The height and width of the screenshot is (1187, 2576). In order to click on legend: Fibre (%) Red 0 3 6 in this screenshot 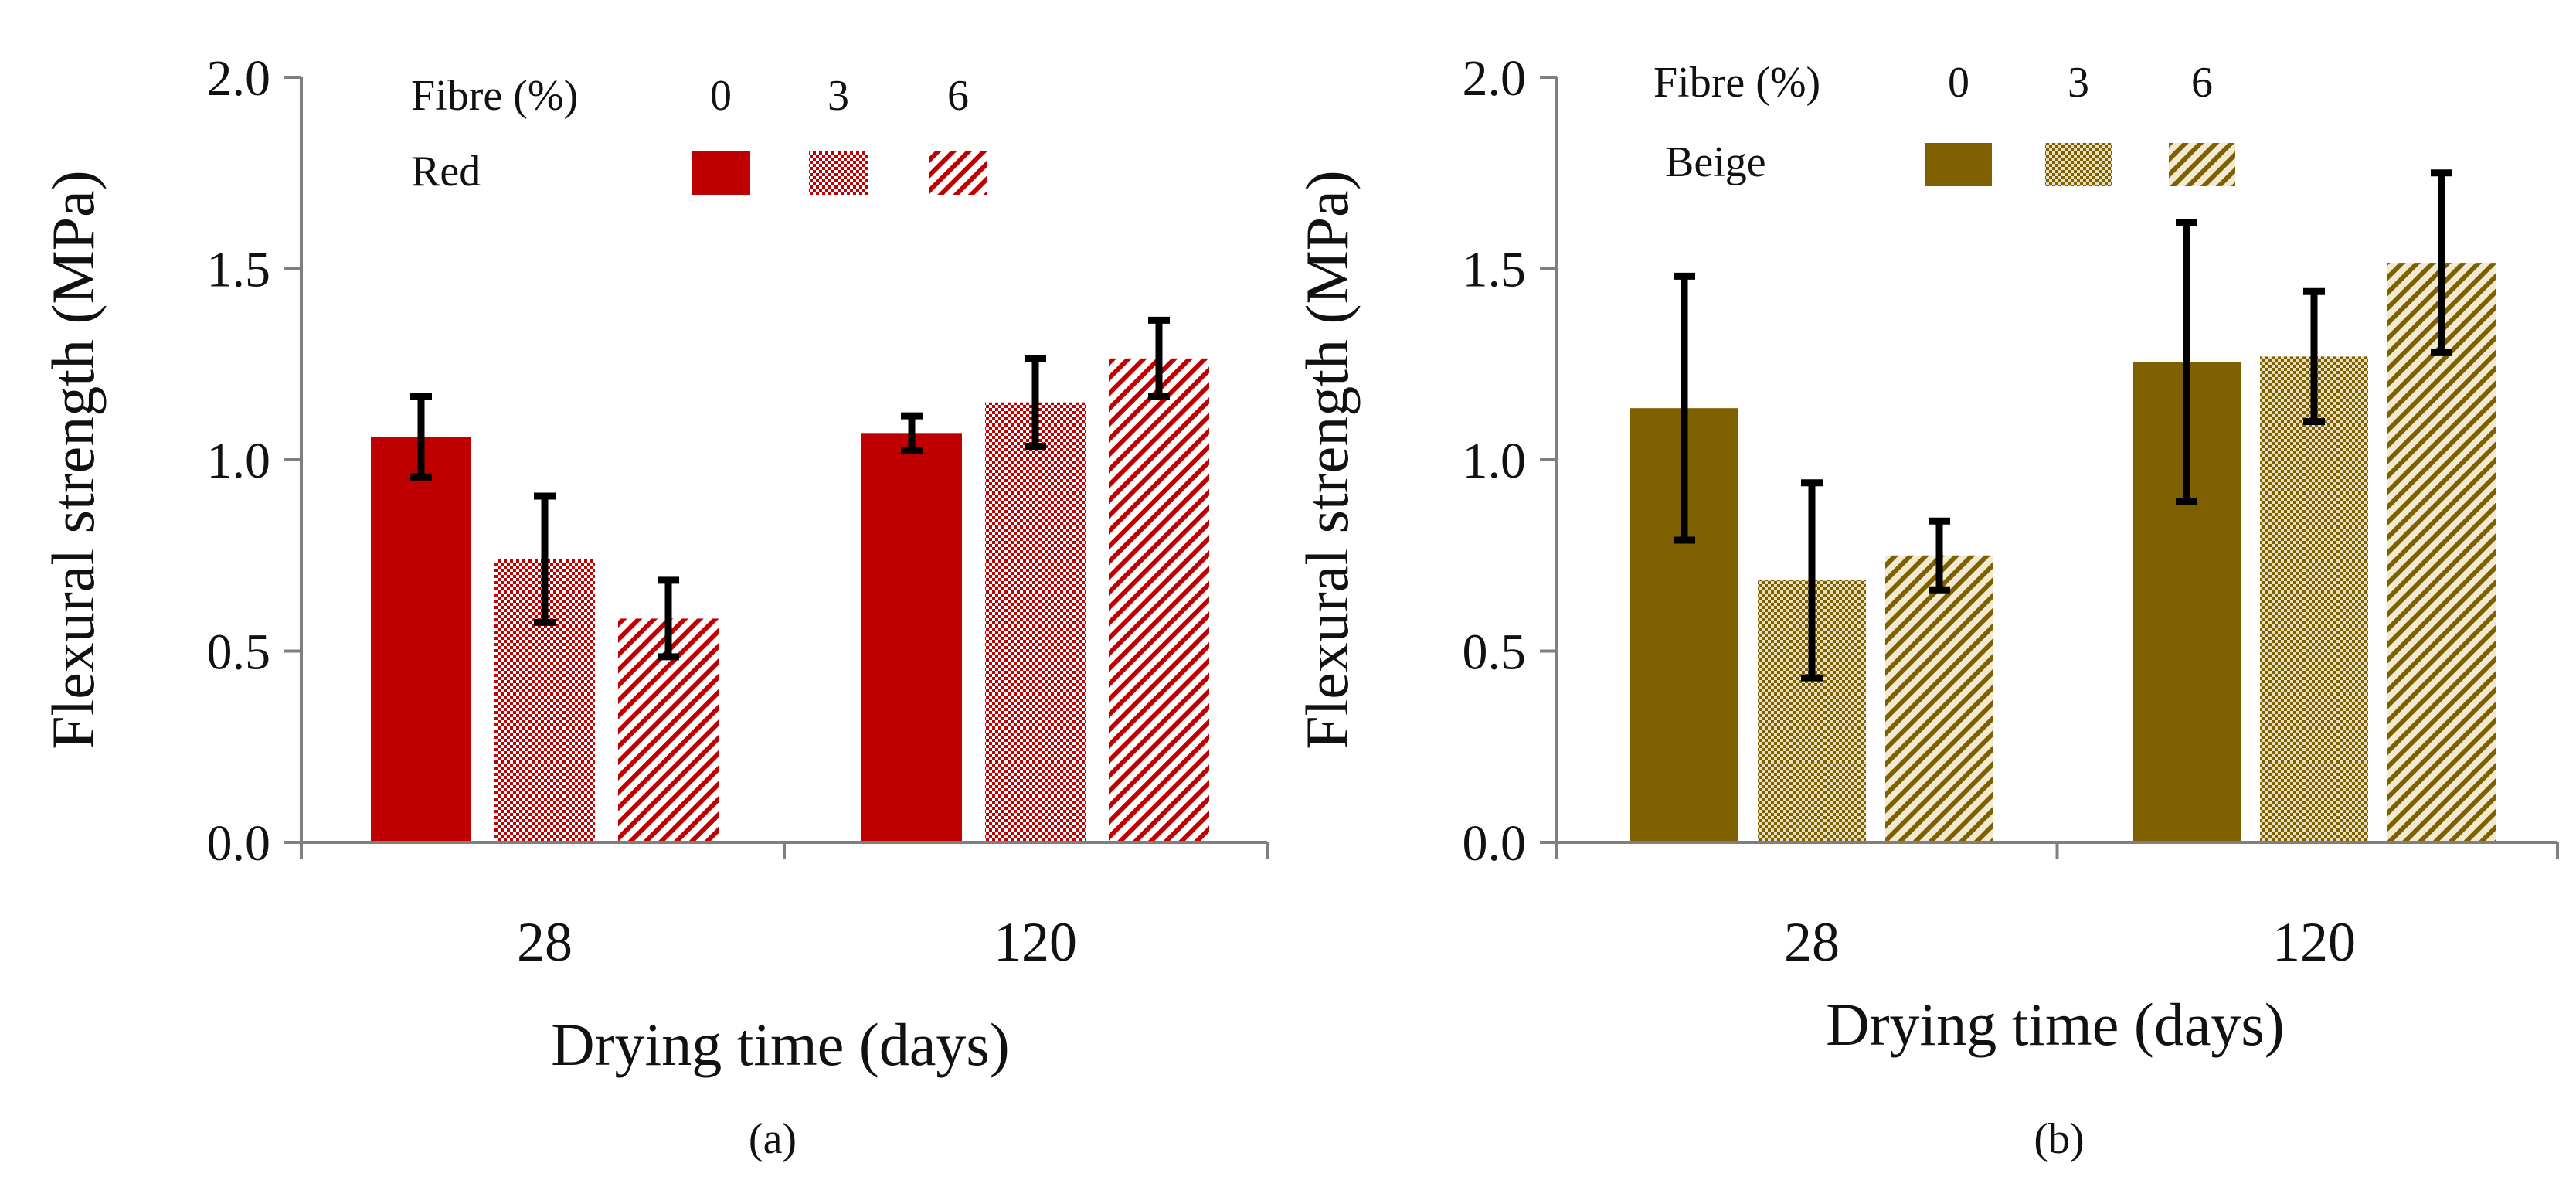, I will do `click(699, 134)`.